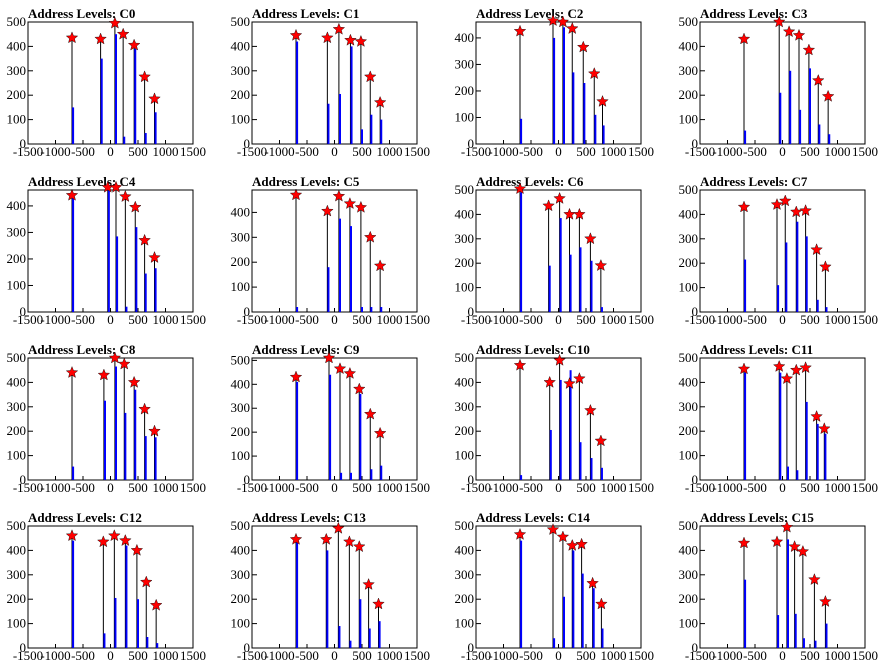 The height and width of the screenshot is (672, 896). What do you see at coordinates (754, 181) in the screenshot?
I see `chart-title: Address Levels: C7` at bounding box center [754, 181].